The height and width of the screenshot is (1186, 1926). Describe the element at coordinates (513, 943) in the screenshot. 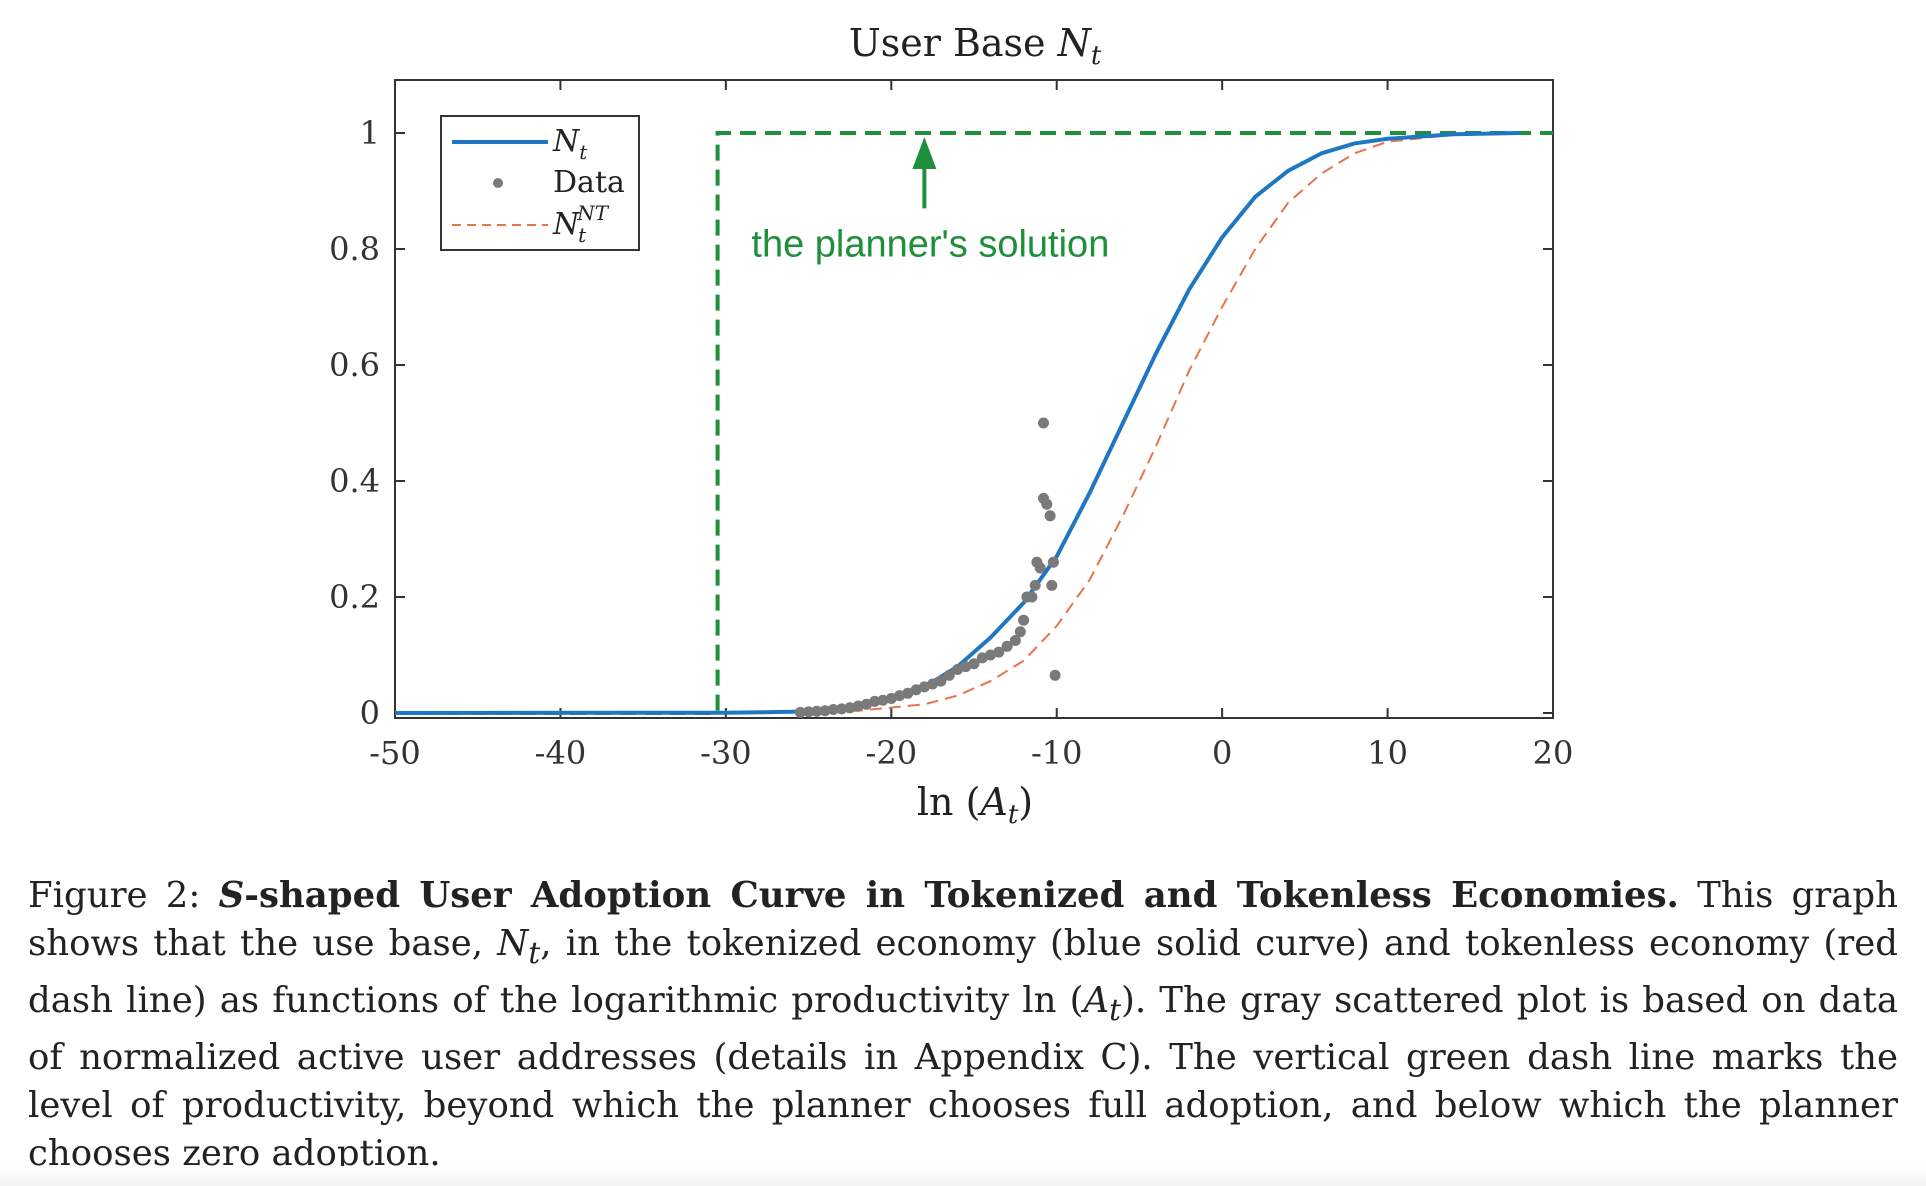

I see `caption-var-n: N` at that location.